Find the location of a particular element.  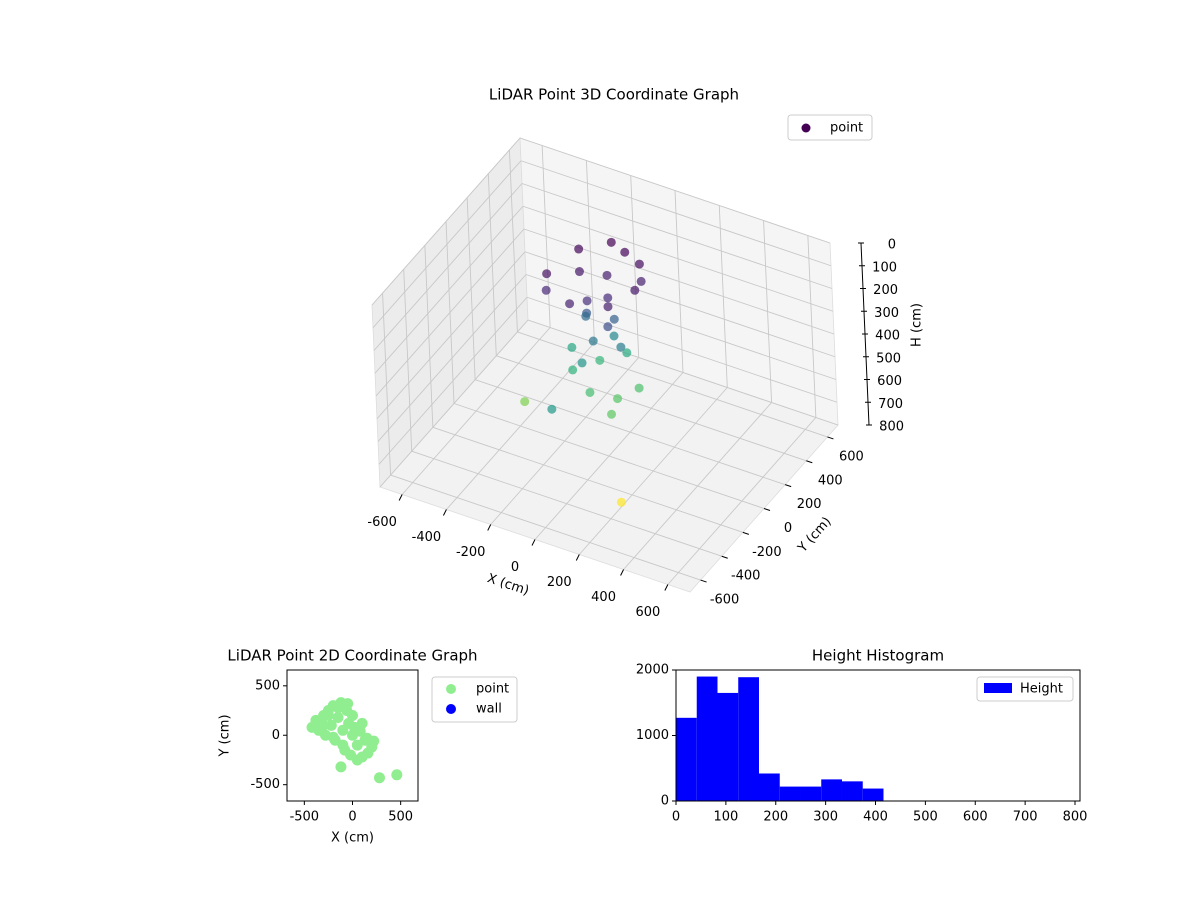

z-tick-label: 100 is located at coordinates (884, 267).